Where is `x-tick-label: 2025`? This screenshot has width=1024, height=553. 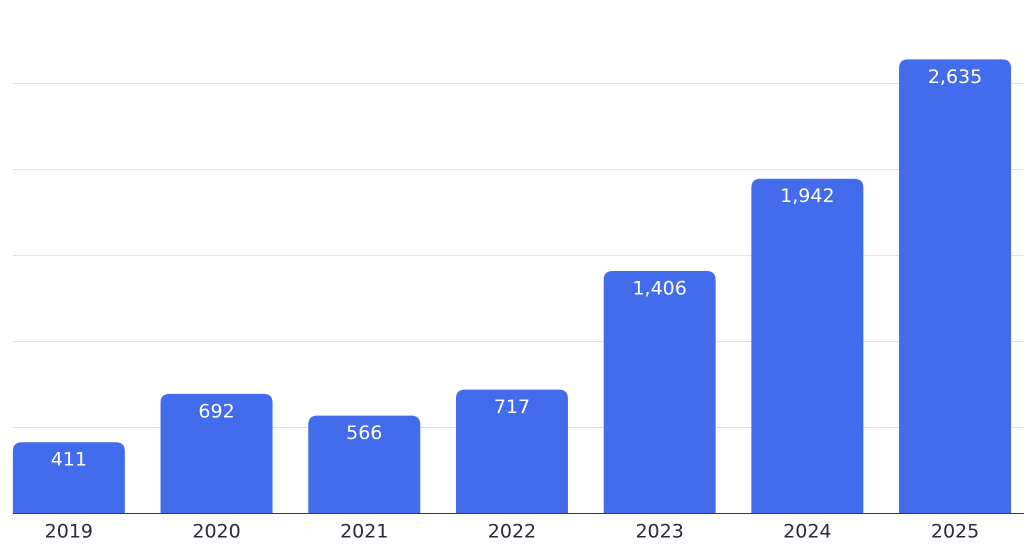
x-tick-label: 2025 is located at coordinates (955, 532).